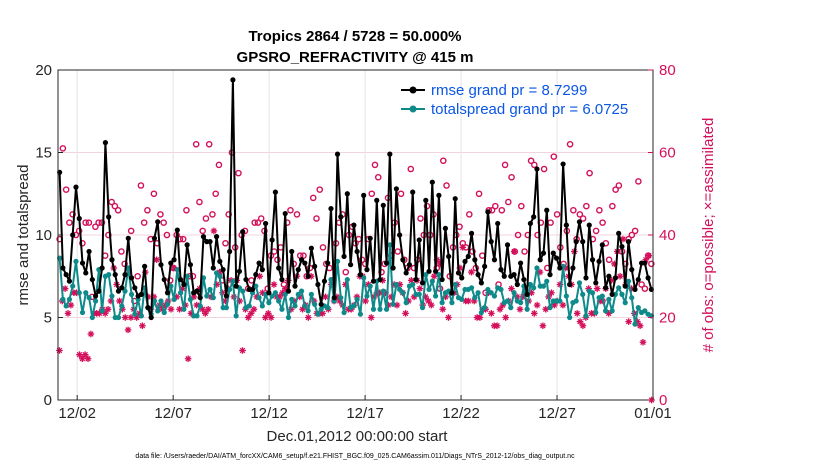 The height and width of the screenshot is (470, 830). Describe the element at coordinates (43, 235) in the screenshot. I see `y-left-tick-label: 10` at that location.